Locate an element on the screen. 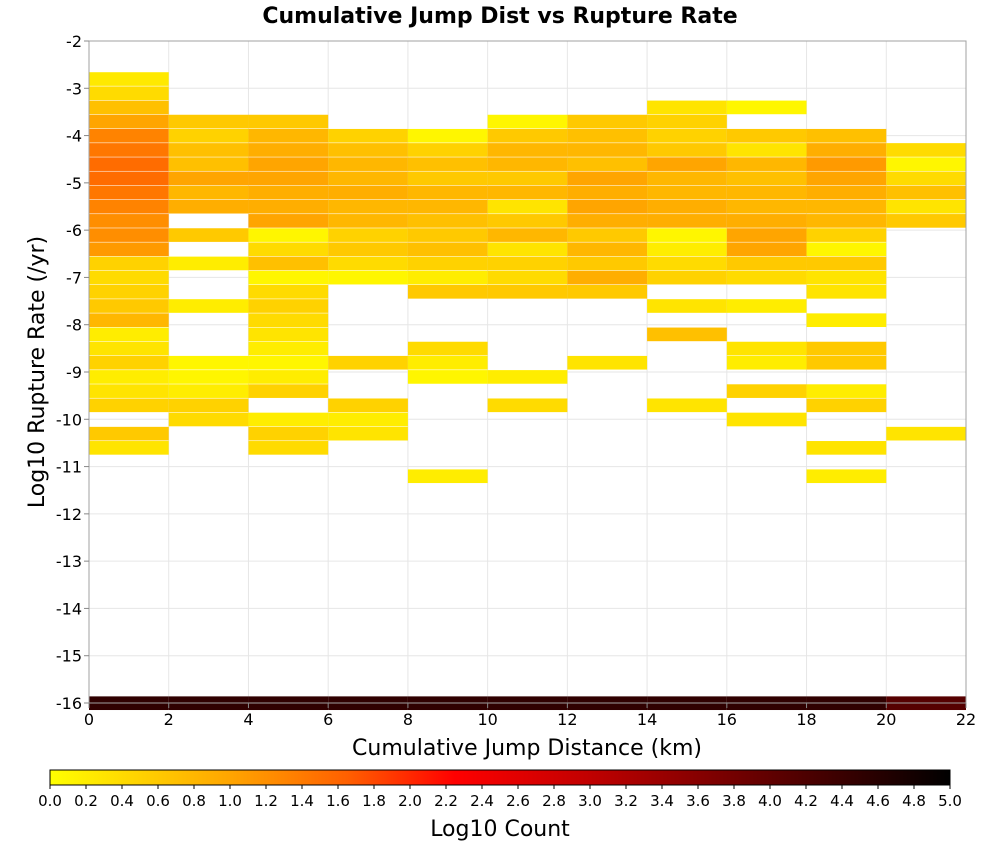 This screenshot has height=850, width=1000. colorbar-tick-label: 3.6 is located at coordinates (698, 801).